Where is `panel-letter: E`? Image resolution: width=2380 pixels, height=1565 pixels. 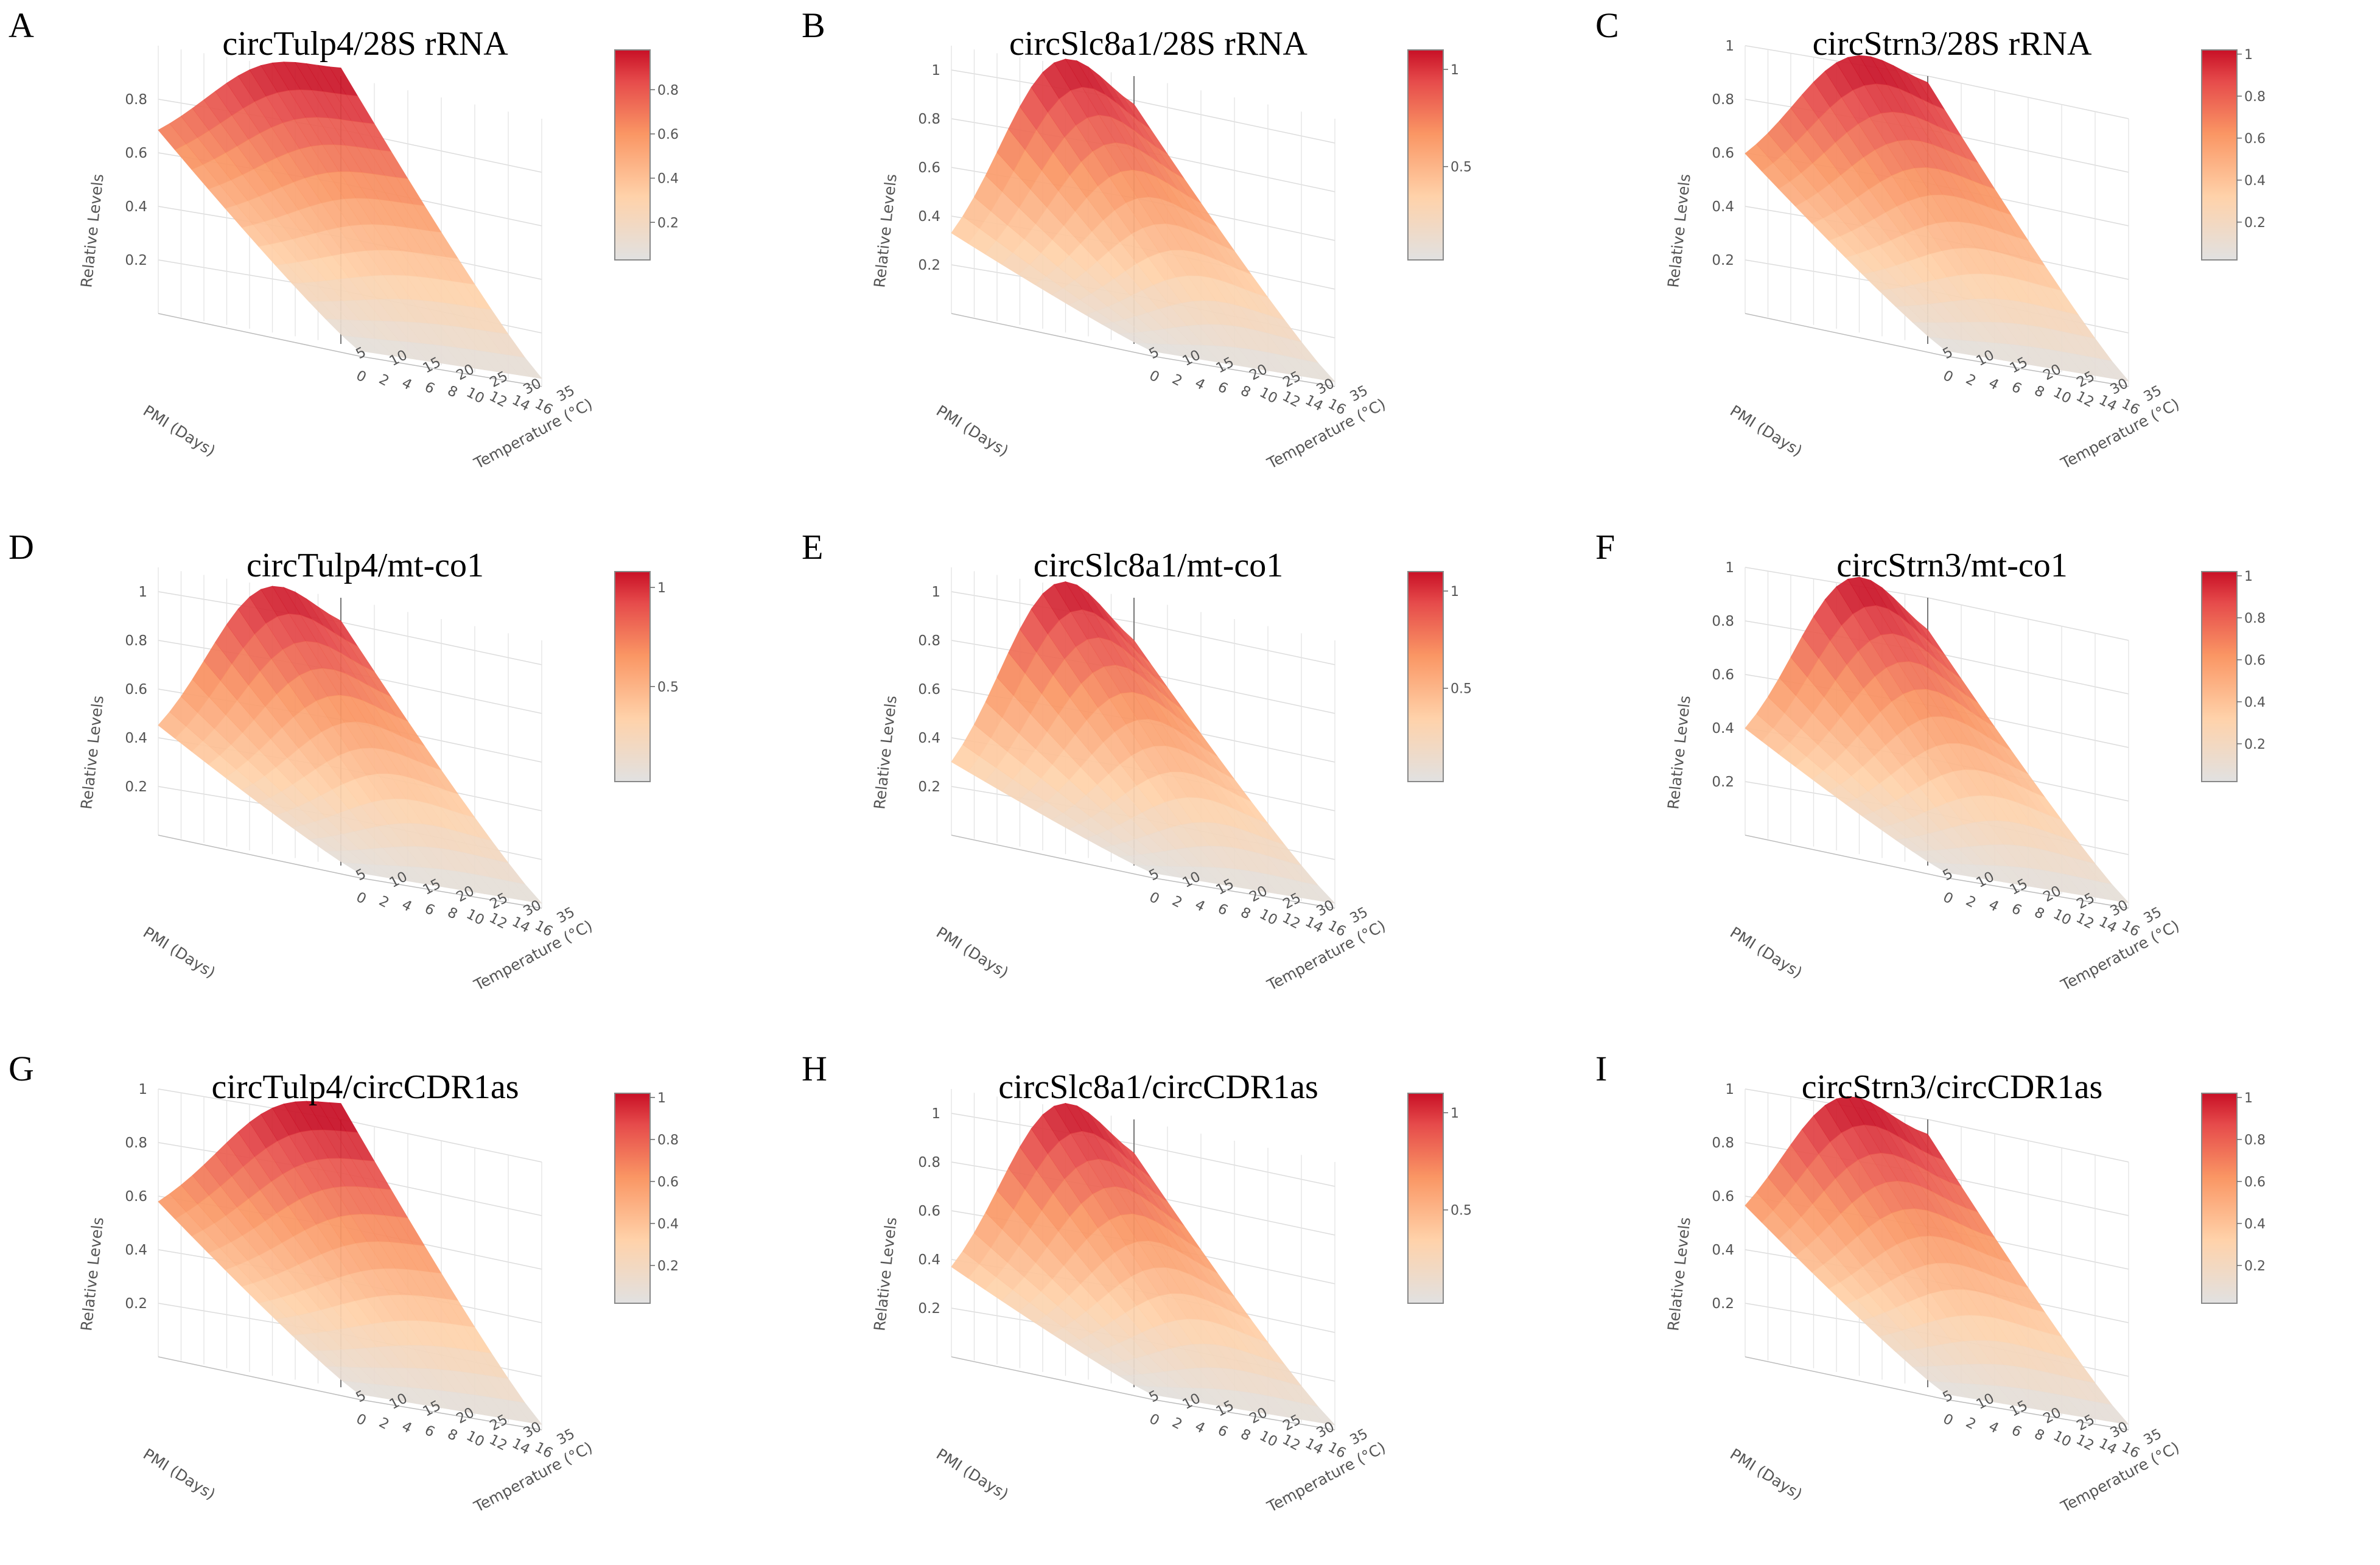 panel-letter: E is located at coordinates (813, 547).